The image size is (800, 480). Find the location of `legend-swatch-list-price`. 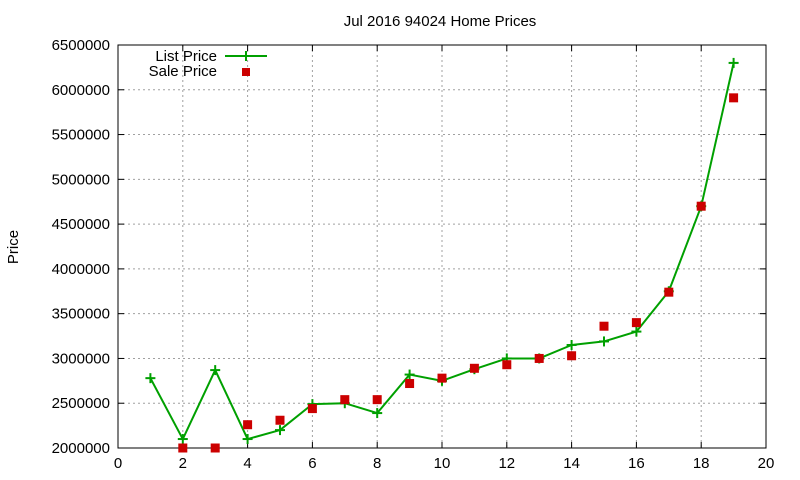

legend-swatch-list-price is located at coordinates (246, 56).